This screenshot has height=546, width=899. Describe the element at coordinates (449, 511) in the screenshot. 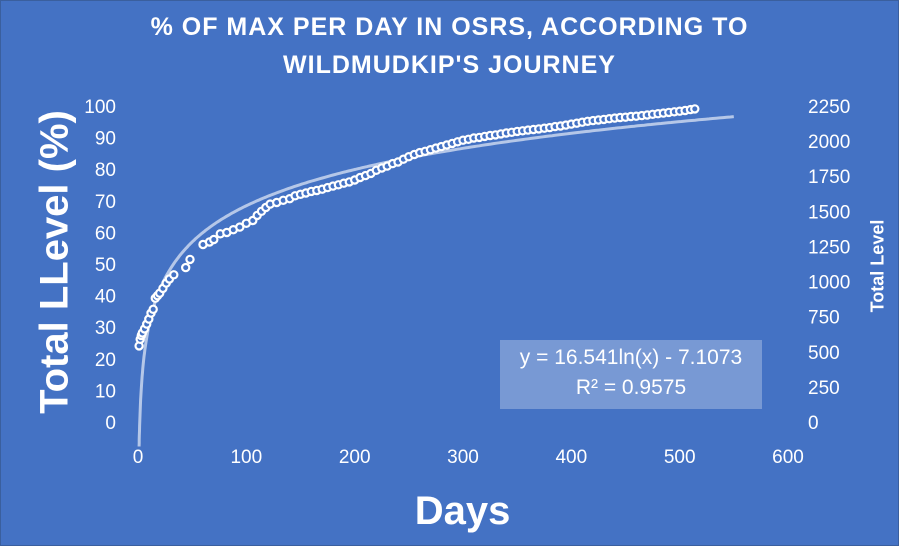

I see `x-axis-label: Days` at that location.